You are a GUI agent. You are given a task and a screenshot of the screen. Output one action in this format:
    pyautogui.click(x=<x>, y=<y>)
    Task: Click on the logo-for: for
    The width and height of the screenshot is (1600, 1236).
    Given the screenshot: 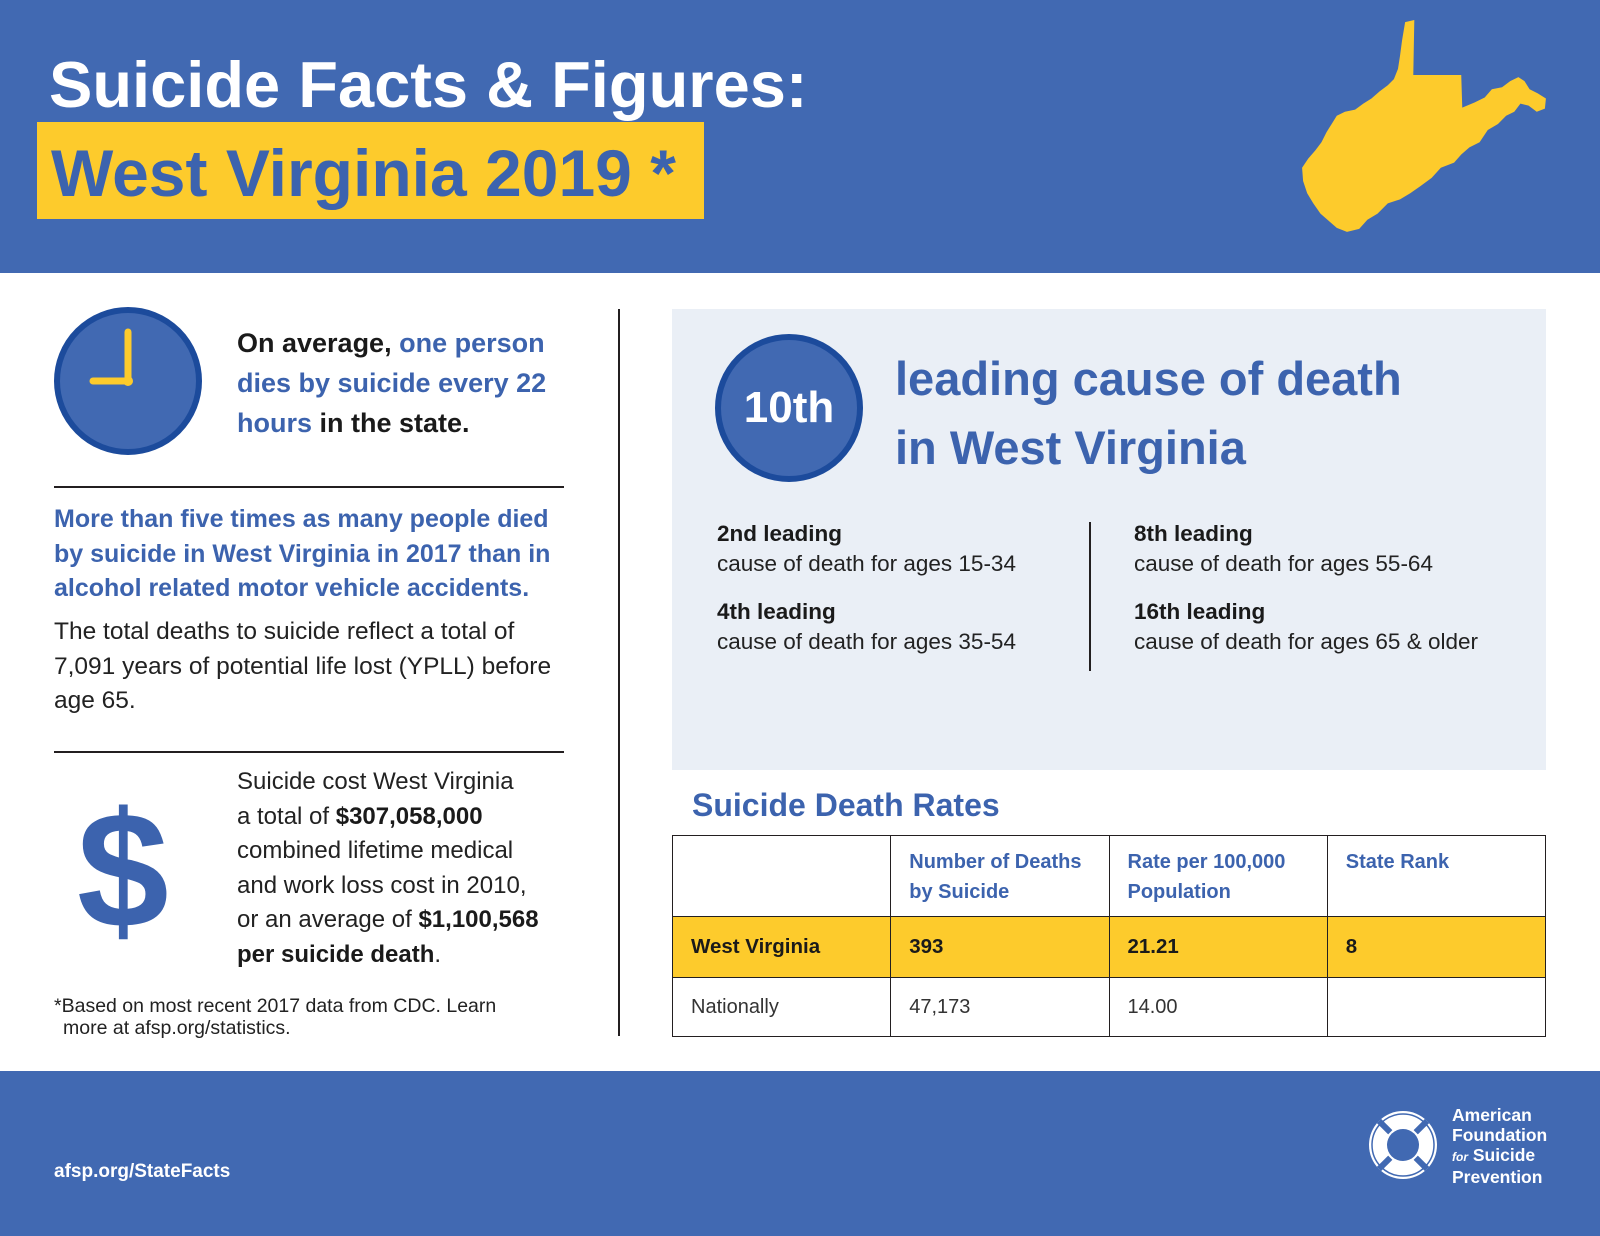 What is the action you would take?
    pyautogui.click(x=1460, y=1157)
    